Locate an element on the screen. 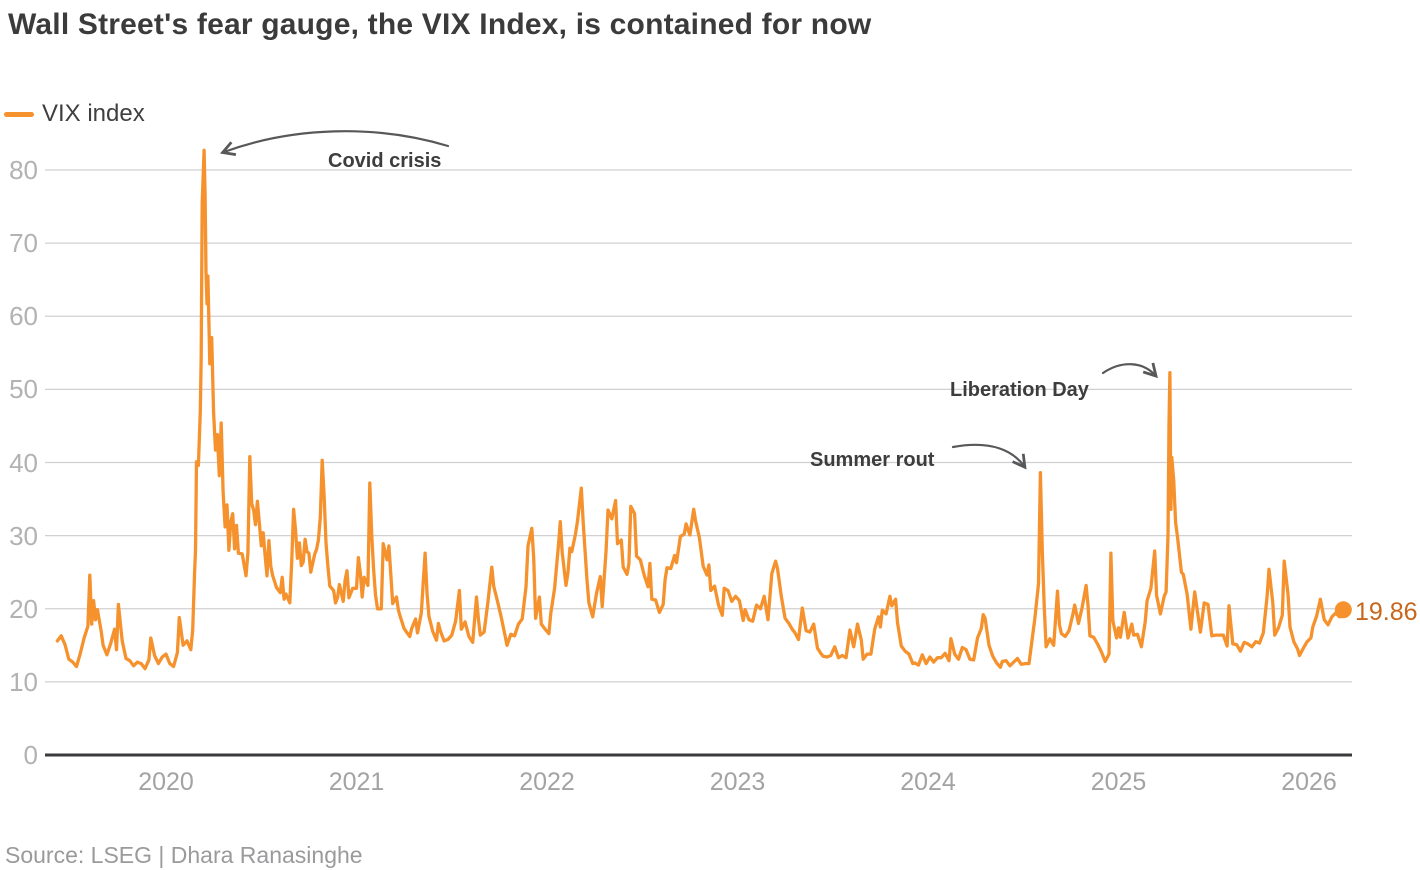 Image resolution: width=1420 pixels, height=870 pixels. summer-rout-annotation-arrow is located at coordinates (989, 456).